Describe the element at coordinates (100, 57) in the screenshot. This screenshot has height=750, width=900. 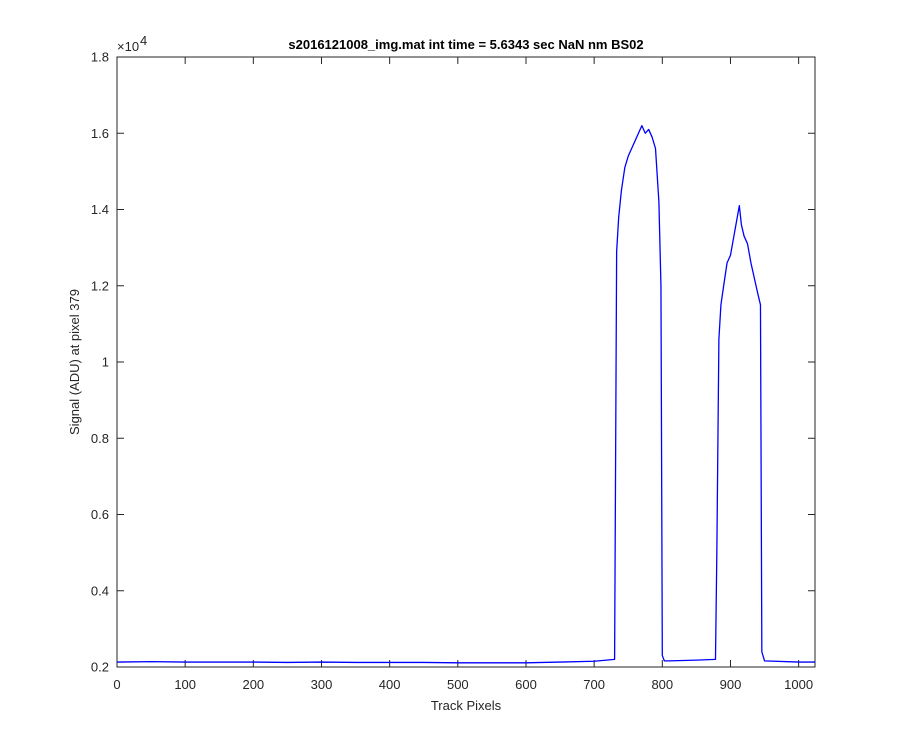
I see `y-tick-label: 1.8` at that location.